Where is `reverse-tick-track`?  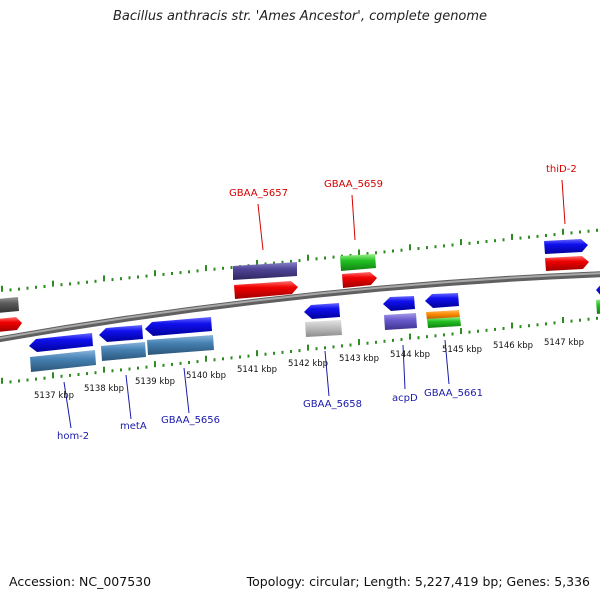
reverse-tick-track is located at coordinates (299, 350).